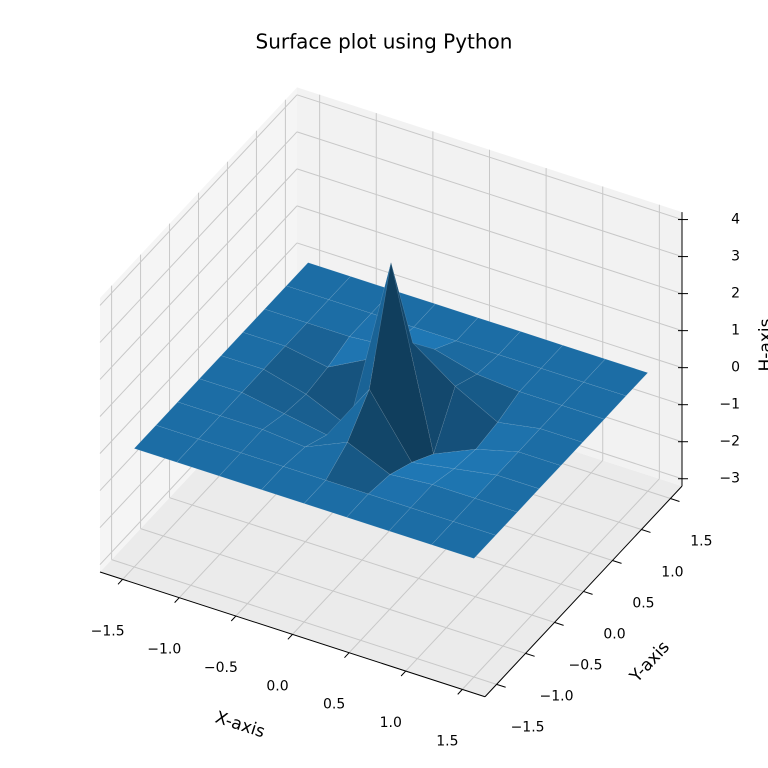  What do you see at coordinates (391, 723) in the screenshot?
I see `x-tick-label: 1.0` at bounding box center [391, 723].